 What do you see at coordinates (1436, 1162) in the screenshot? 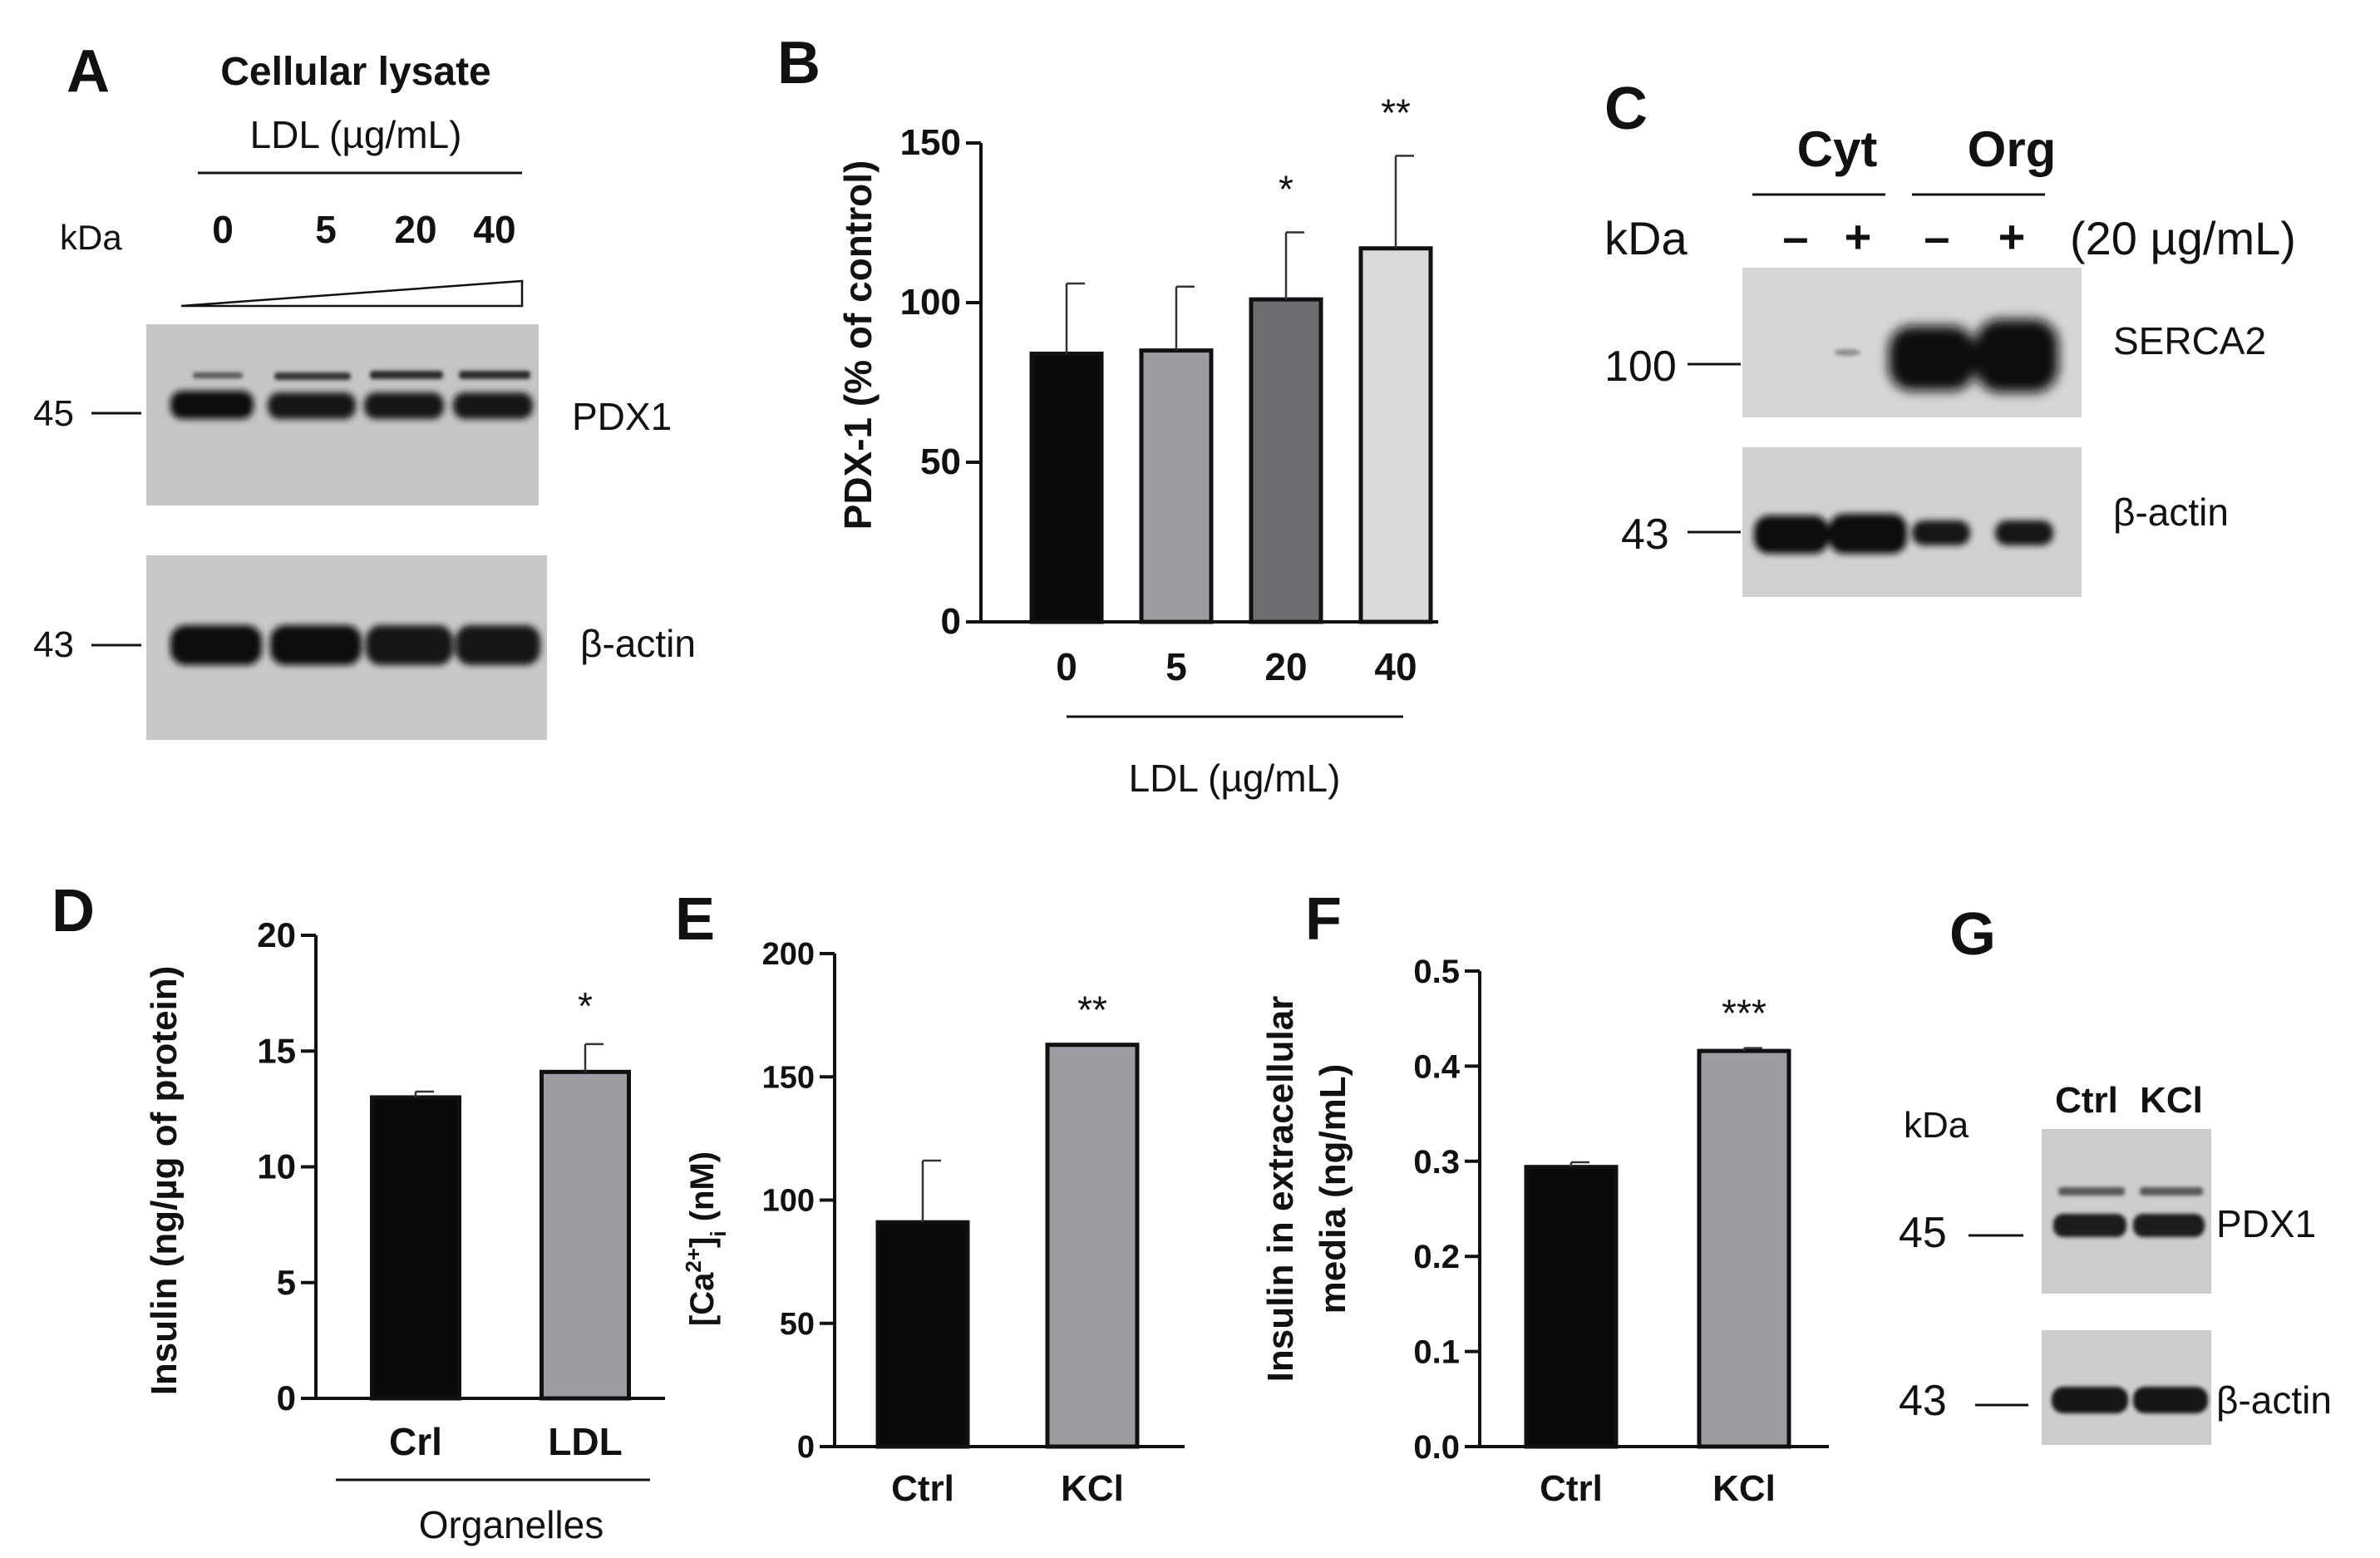
I see `y-tick-label: 0.3` at bounding box center [1436, 1162].